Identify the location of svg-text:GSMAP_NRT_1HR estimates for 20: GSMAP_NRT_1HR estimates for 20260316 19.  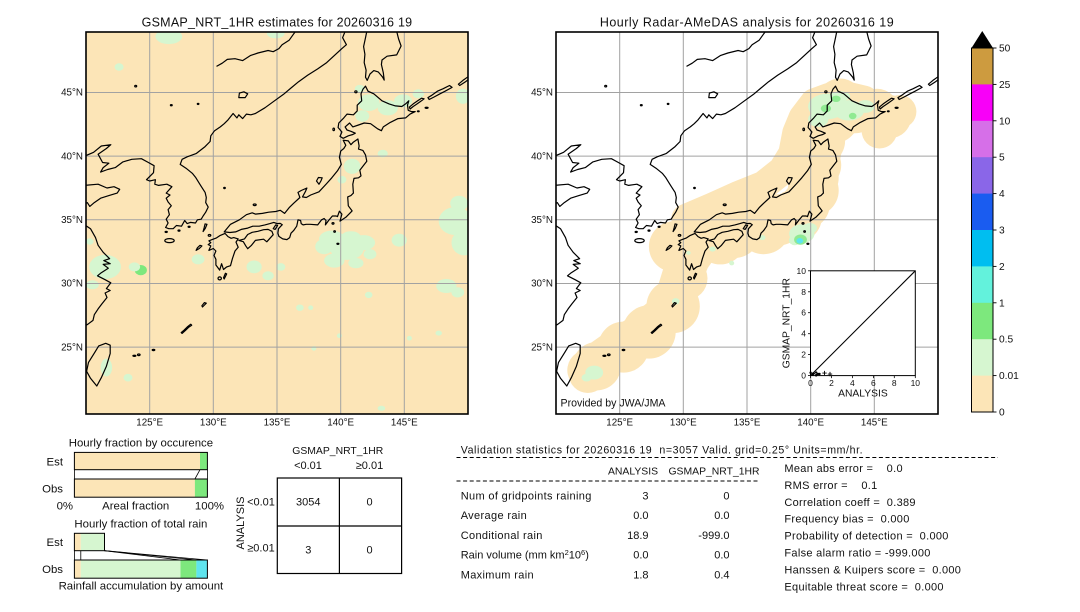
(277, 23).